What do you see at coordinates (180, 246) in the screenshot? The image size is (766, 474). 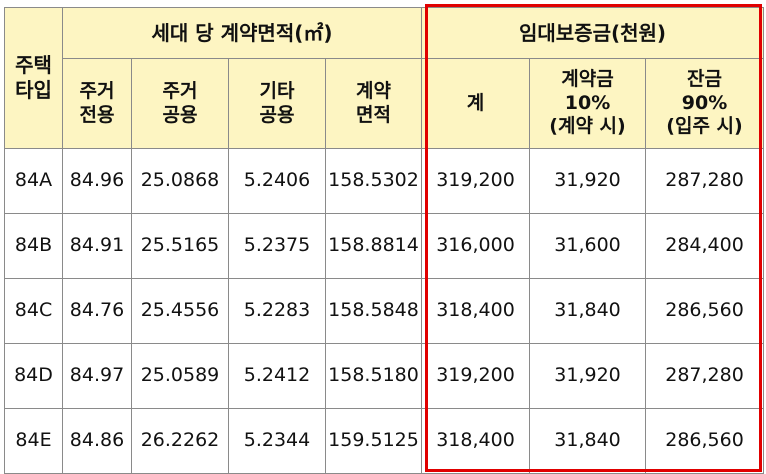 I see `cell-common-area: 25.5165` at bounding box center [180, 246].